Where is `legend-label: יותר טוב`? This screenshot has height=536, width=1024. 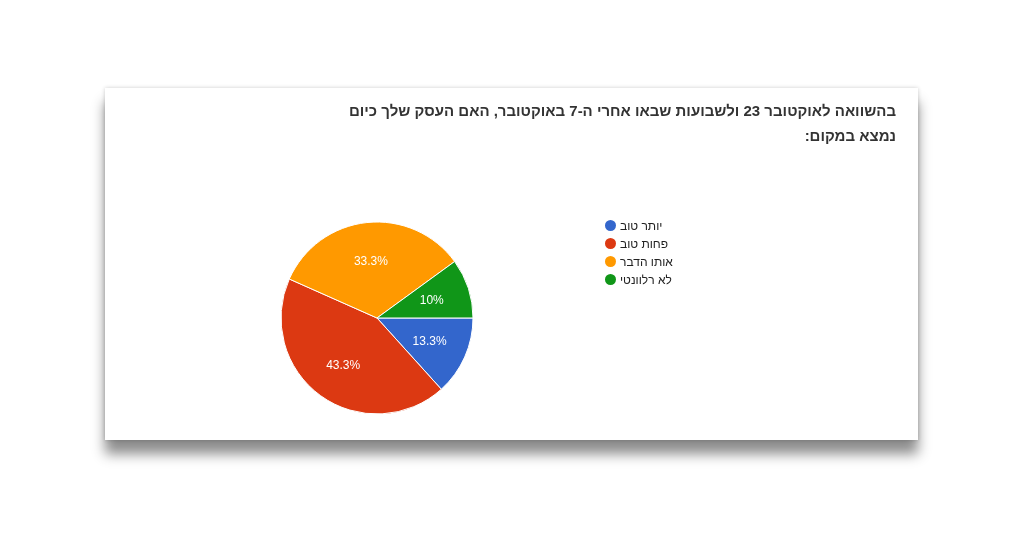 legend-label: יותר טוב is located at coordinates (641, 226).